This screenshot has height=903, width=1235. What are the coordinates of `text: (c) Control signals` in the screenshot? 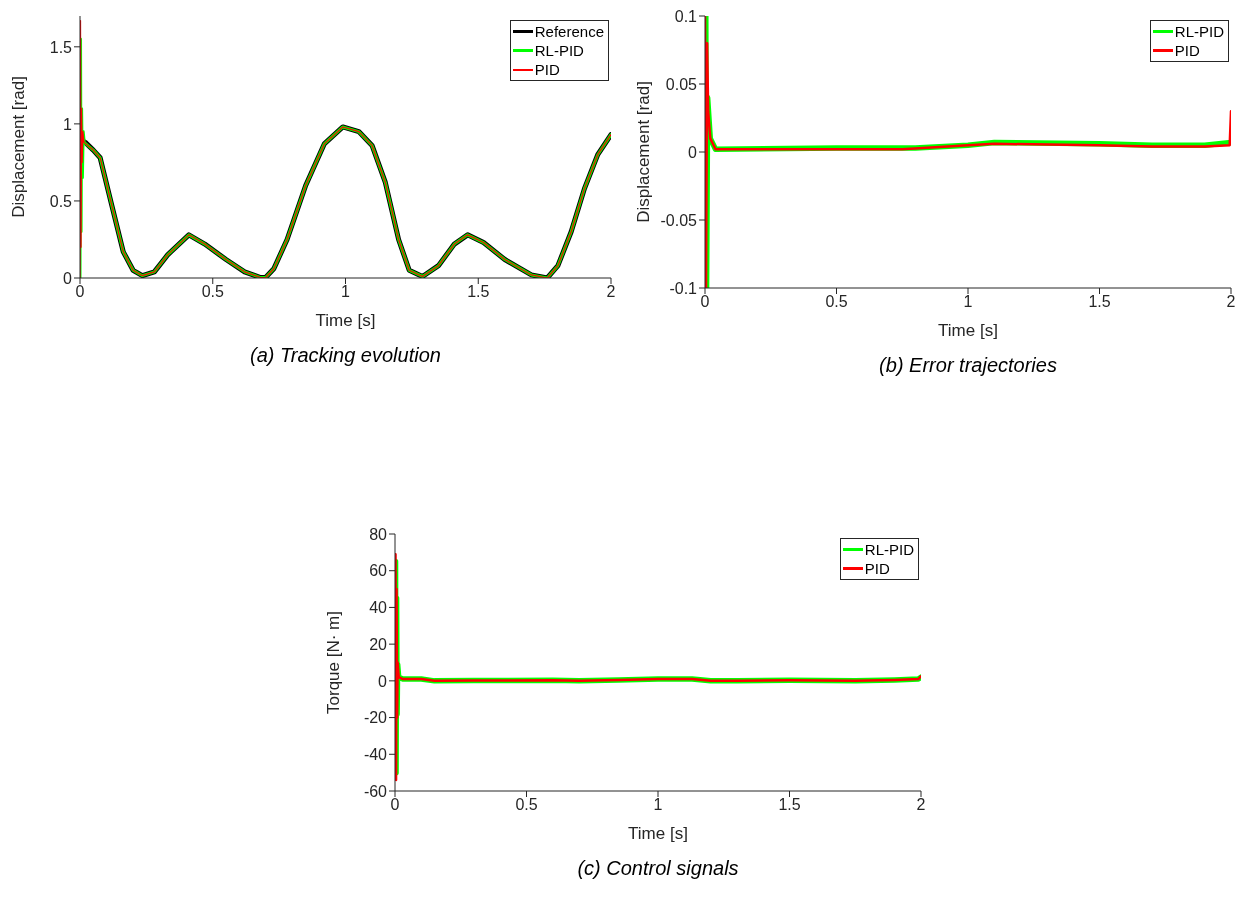 It's located at (658, 868).